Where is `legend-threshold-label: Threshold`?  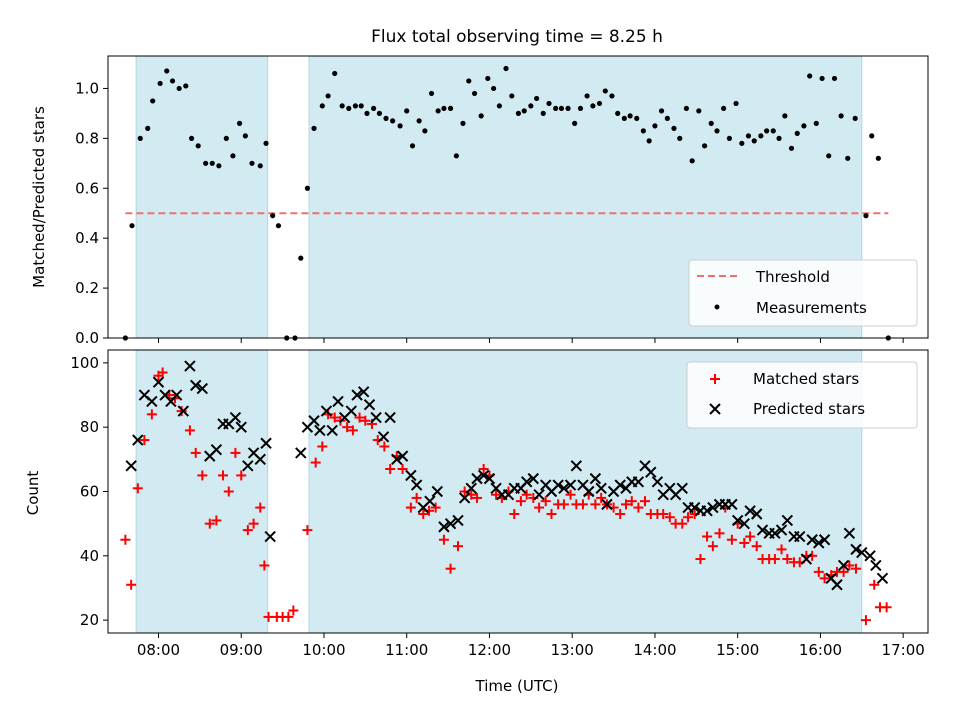
legend-threshold-label: Threshold is located at coordinates (792, 277).